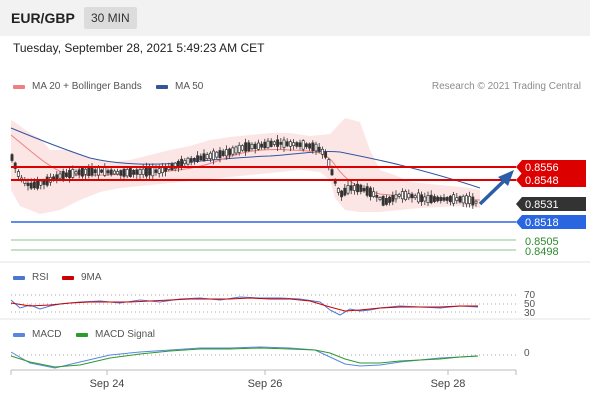 This screenshot has width=590, height=400. I want to click on price-tag-label: 0.8548, so click(542, 181).